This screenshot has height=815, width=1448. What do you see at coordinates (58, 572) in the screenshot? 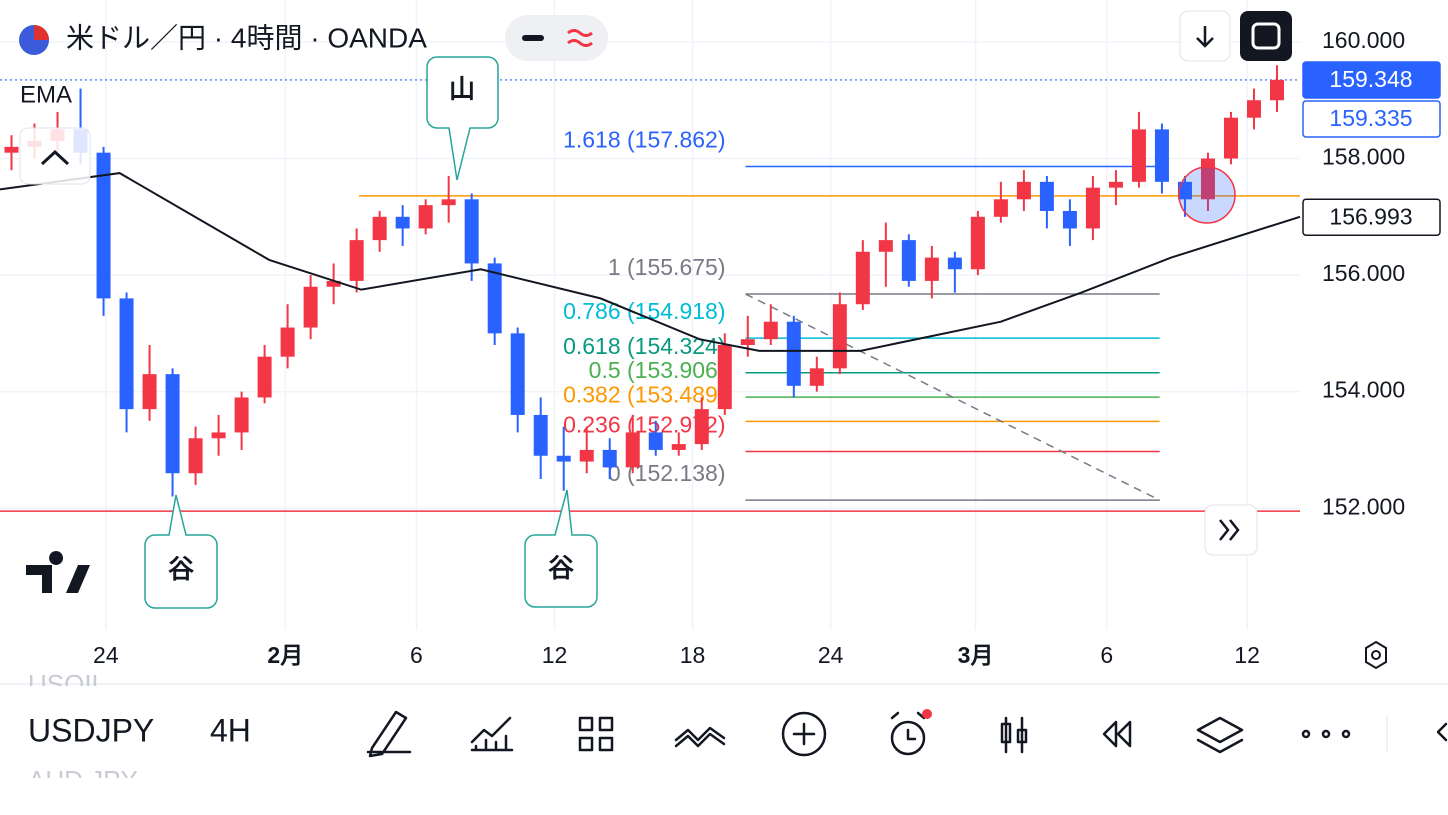
I see `tradingview-logo` at bounding box center [58, 572].